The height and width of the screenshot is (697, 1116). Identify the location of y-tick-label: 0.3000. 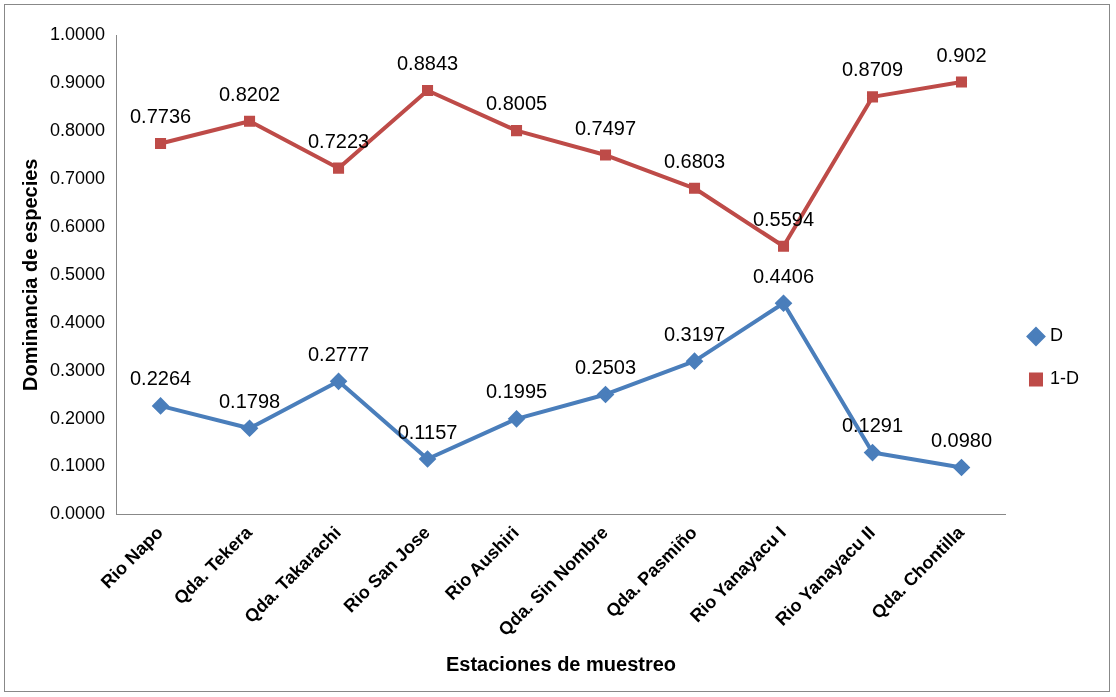
(77, 369).